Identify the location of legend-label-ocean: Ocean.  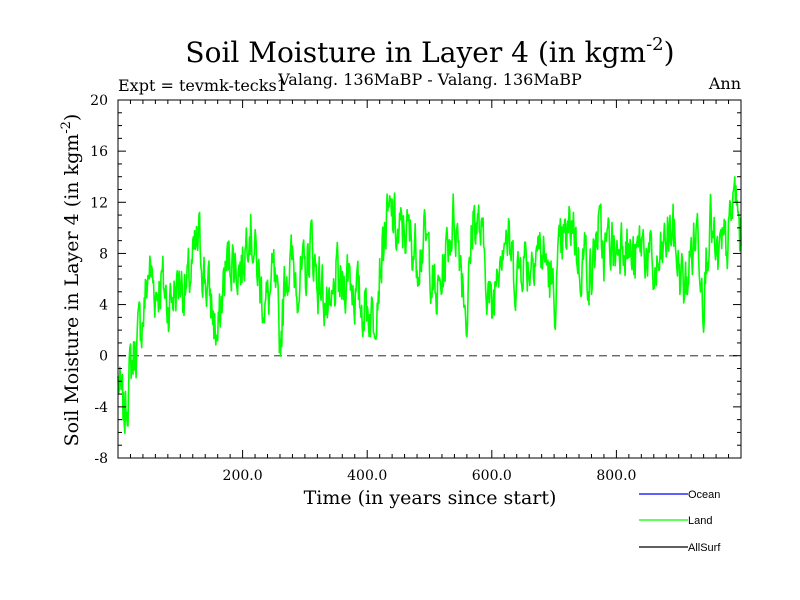
(704, 495).